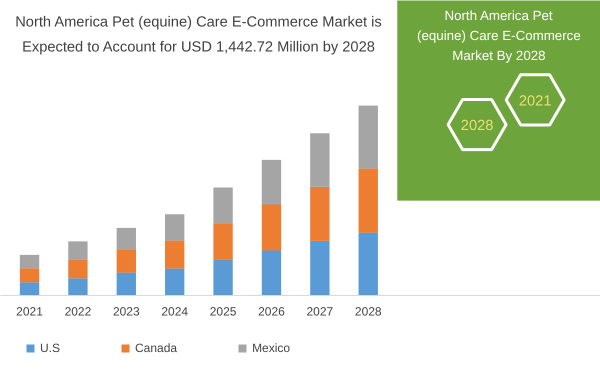 This screenshot has height=380, width=600. Describe the element at coordinates (535, 101) in the screenshot. I see `text: 2021` at that location.